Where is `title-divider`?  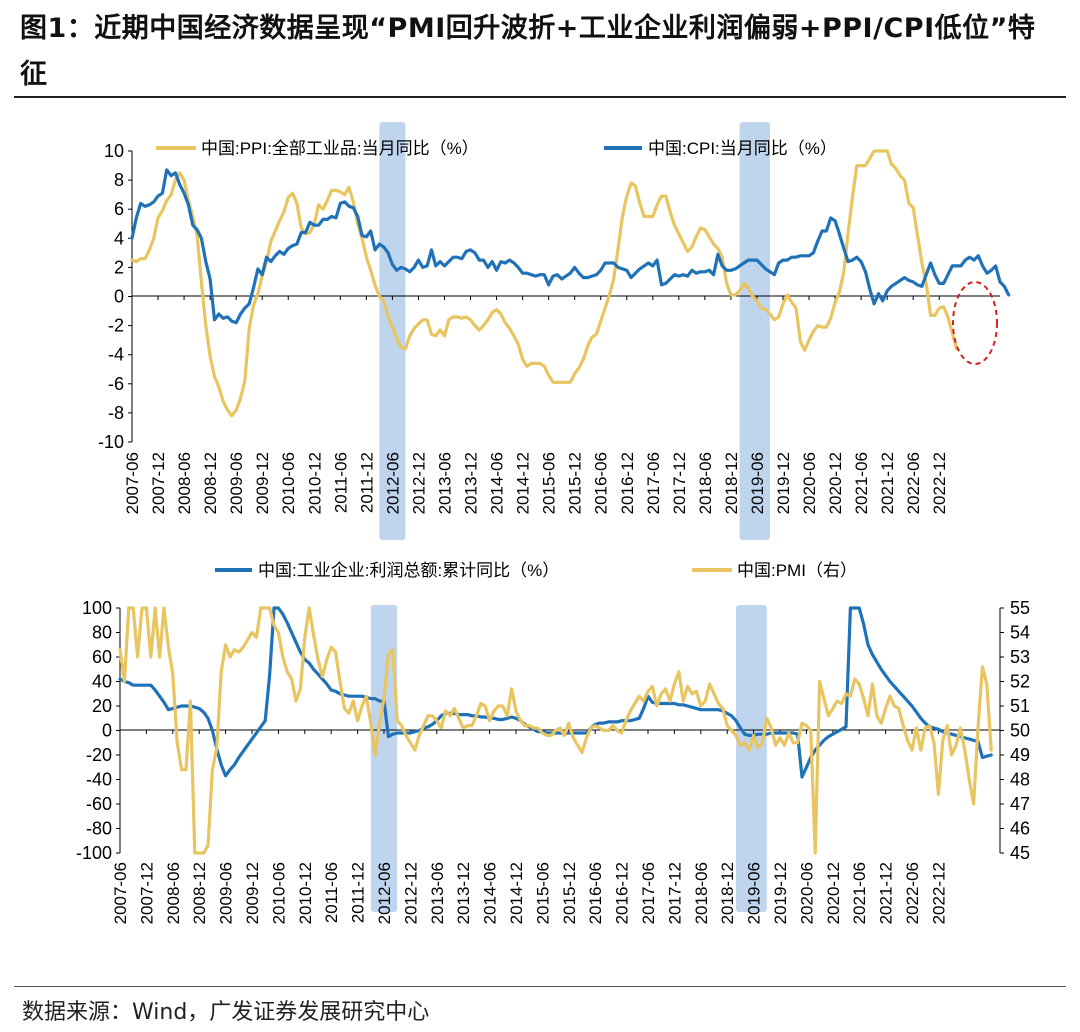 title-divider is located at coordinates (540, 97).